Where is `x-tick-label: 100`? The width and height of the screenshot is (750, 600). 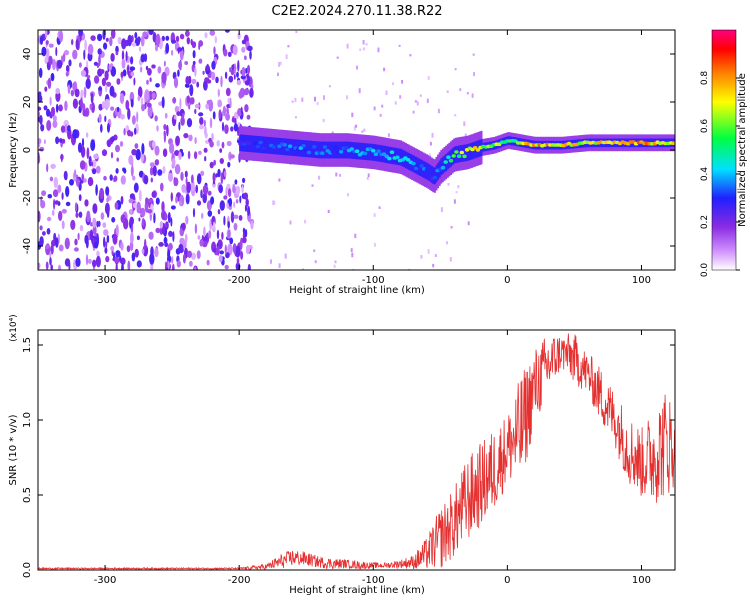
x-tick-label: 100 is located at coordinates (641, 580).